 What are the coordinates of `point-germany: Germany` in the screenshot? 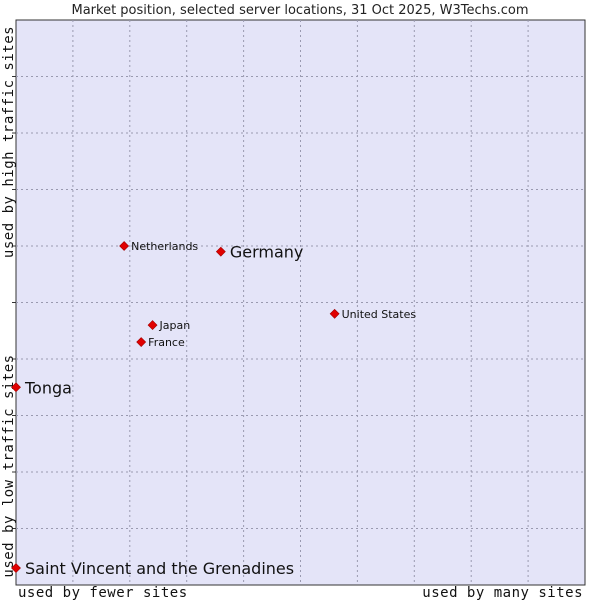 It's located at (259, 252).